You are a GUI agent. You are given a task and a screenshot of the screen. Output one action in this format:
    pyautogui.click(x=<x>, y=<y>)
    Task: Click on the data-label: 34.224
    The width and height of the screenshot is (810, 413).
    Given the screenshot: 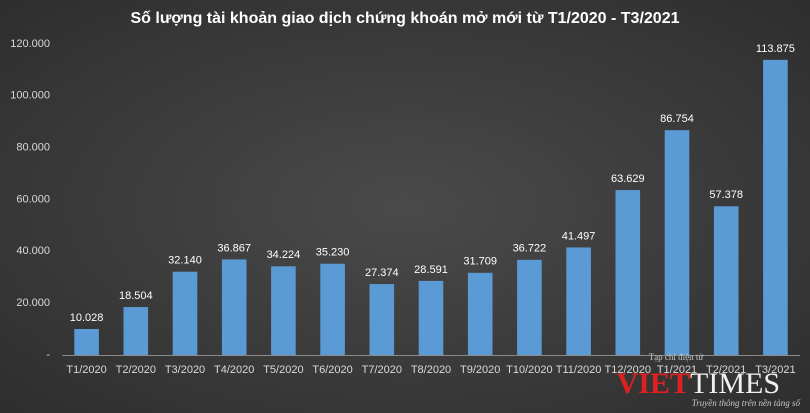 What is the action you would take?
    pyautogui.click(x=284, y=255)
    